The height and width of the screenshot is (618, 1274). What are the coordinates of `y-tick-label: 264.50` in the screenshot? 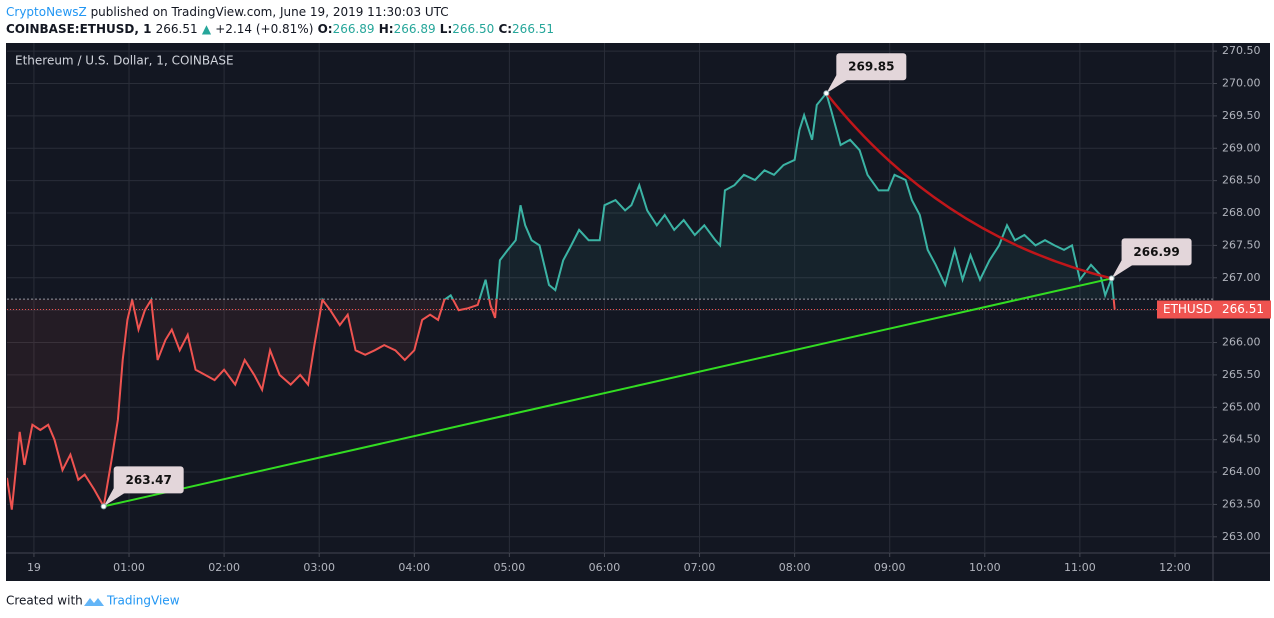 It's located at (1241, 439).